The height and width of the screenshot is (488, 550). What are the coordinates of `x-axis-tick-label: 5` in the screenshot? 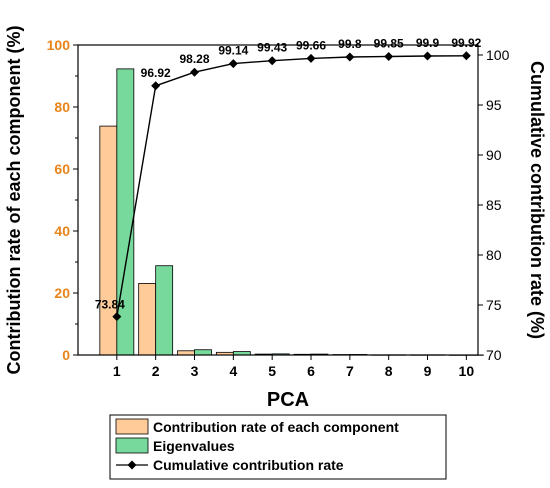 It's located at (272, 371).